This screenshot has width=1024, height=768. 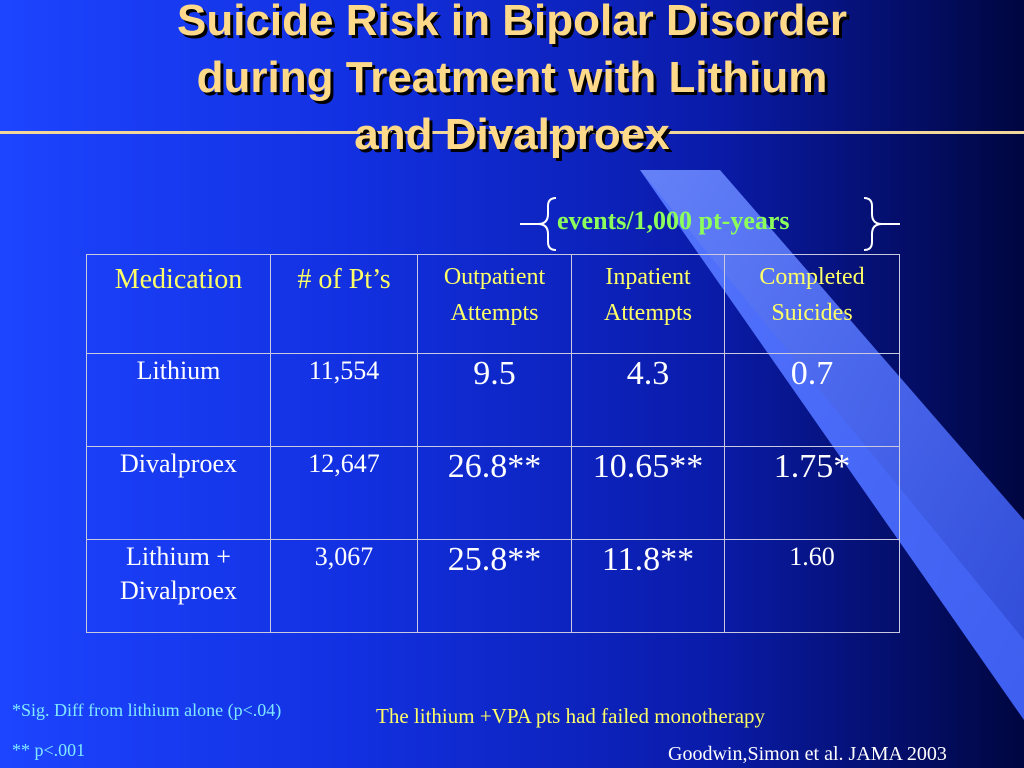 What do you see at coordinates (494, 277) in the screenshot?
I see `header-outpatient-line-1: Outpatient` at bounding box center [494, 277].